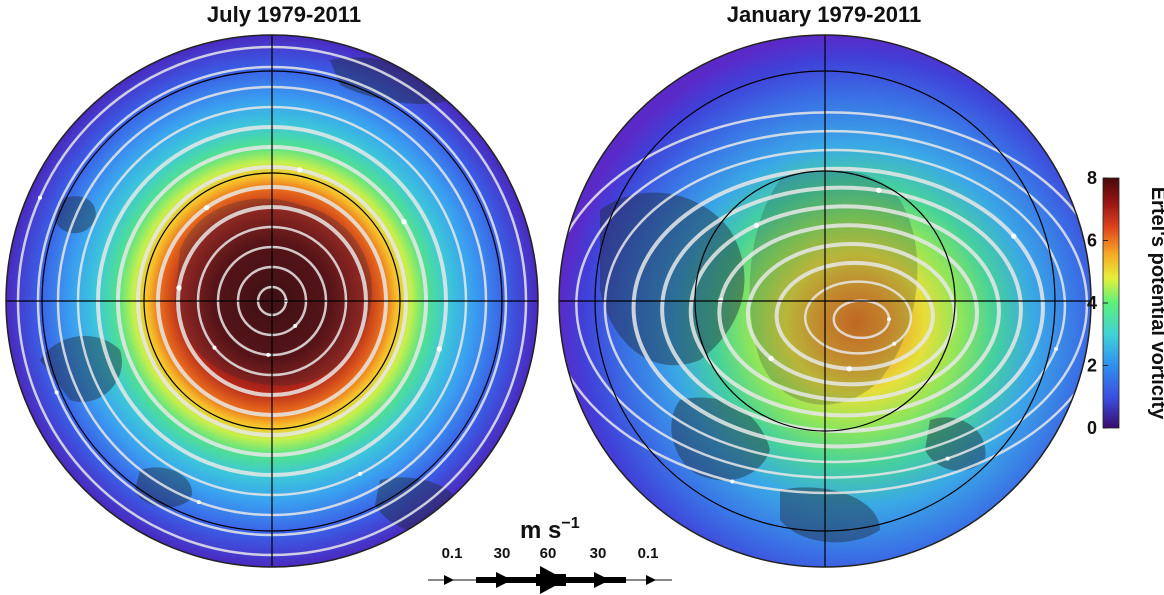 The image size is (1164, 595). Describe the element at coordinates (1097, 303) in the screenshot. I see `colorbar-ticks: 0 2 4 6 8` at that location.